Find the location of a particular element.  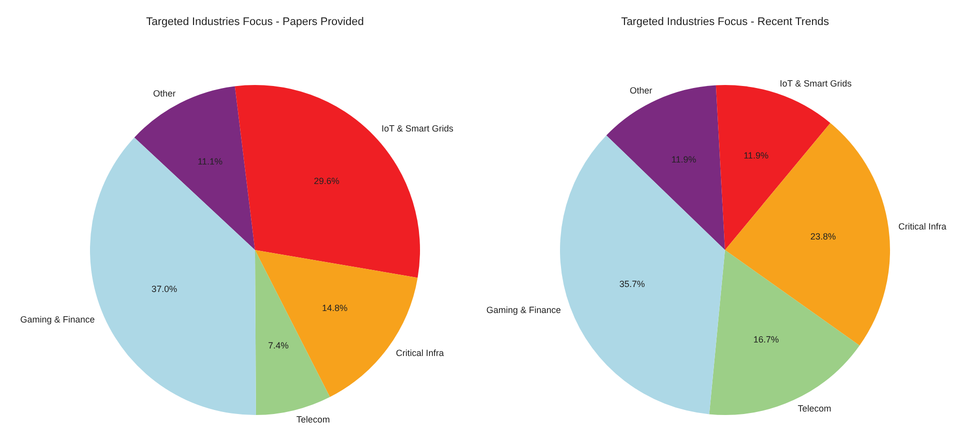

data-label: 35.7% is located at coordinates (632, 283).